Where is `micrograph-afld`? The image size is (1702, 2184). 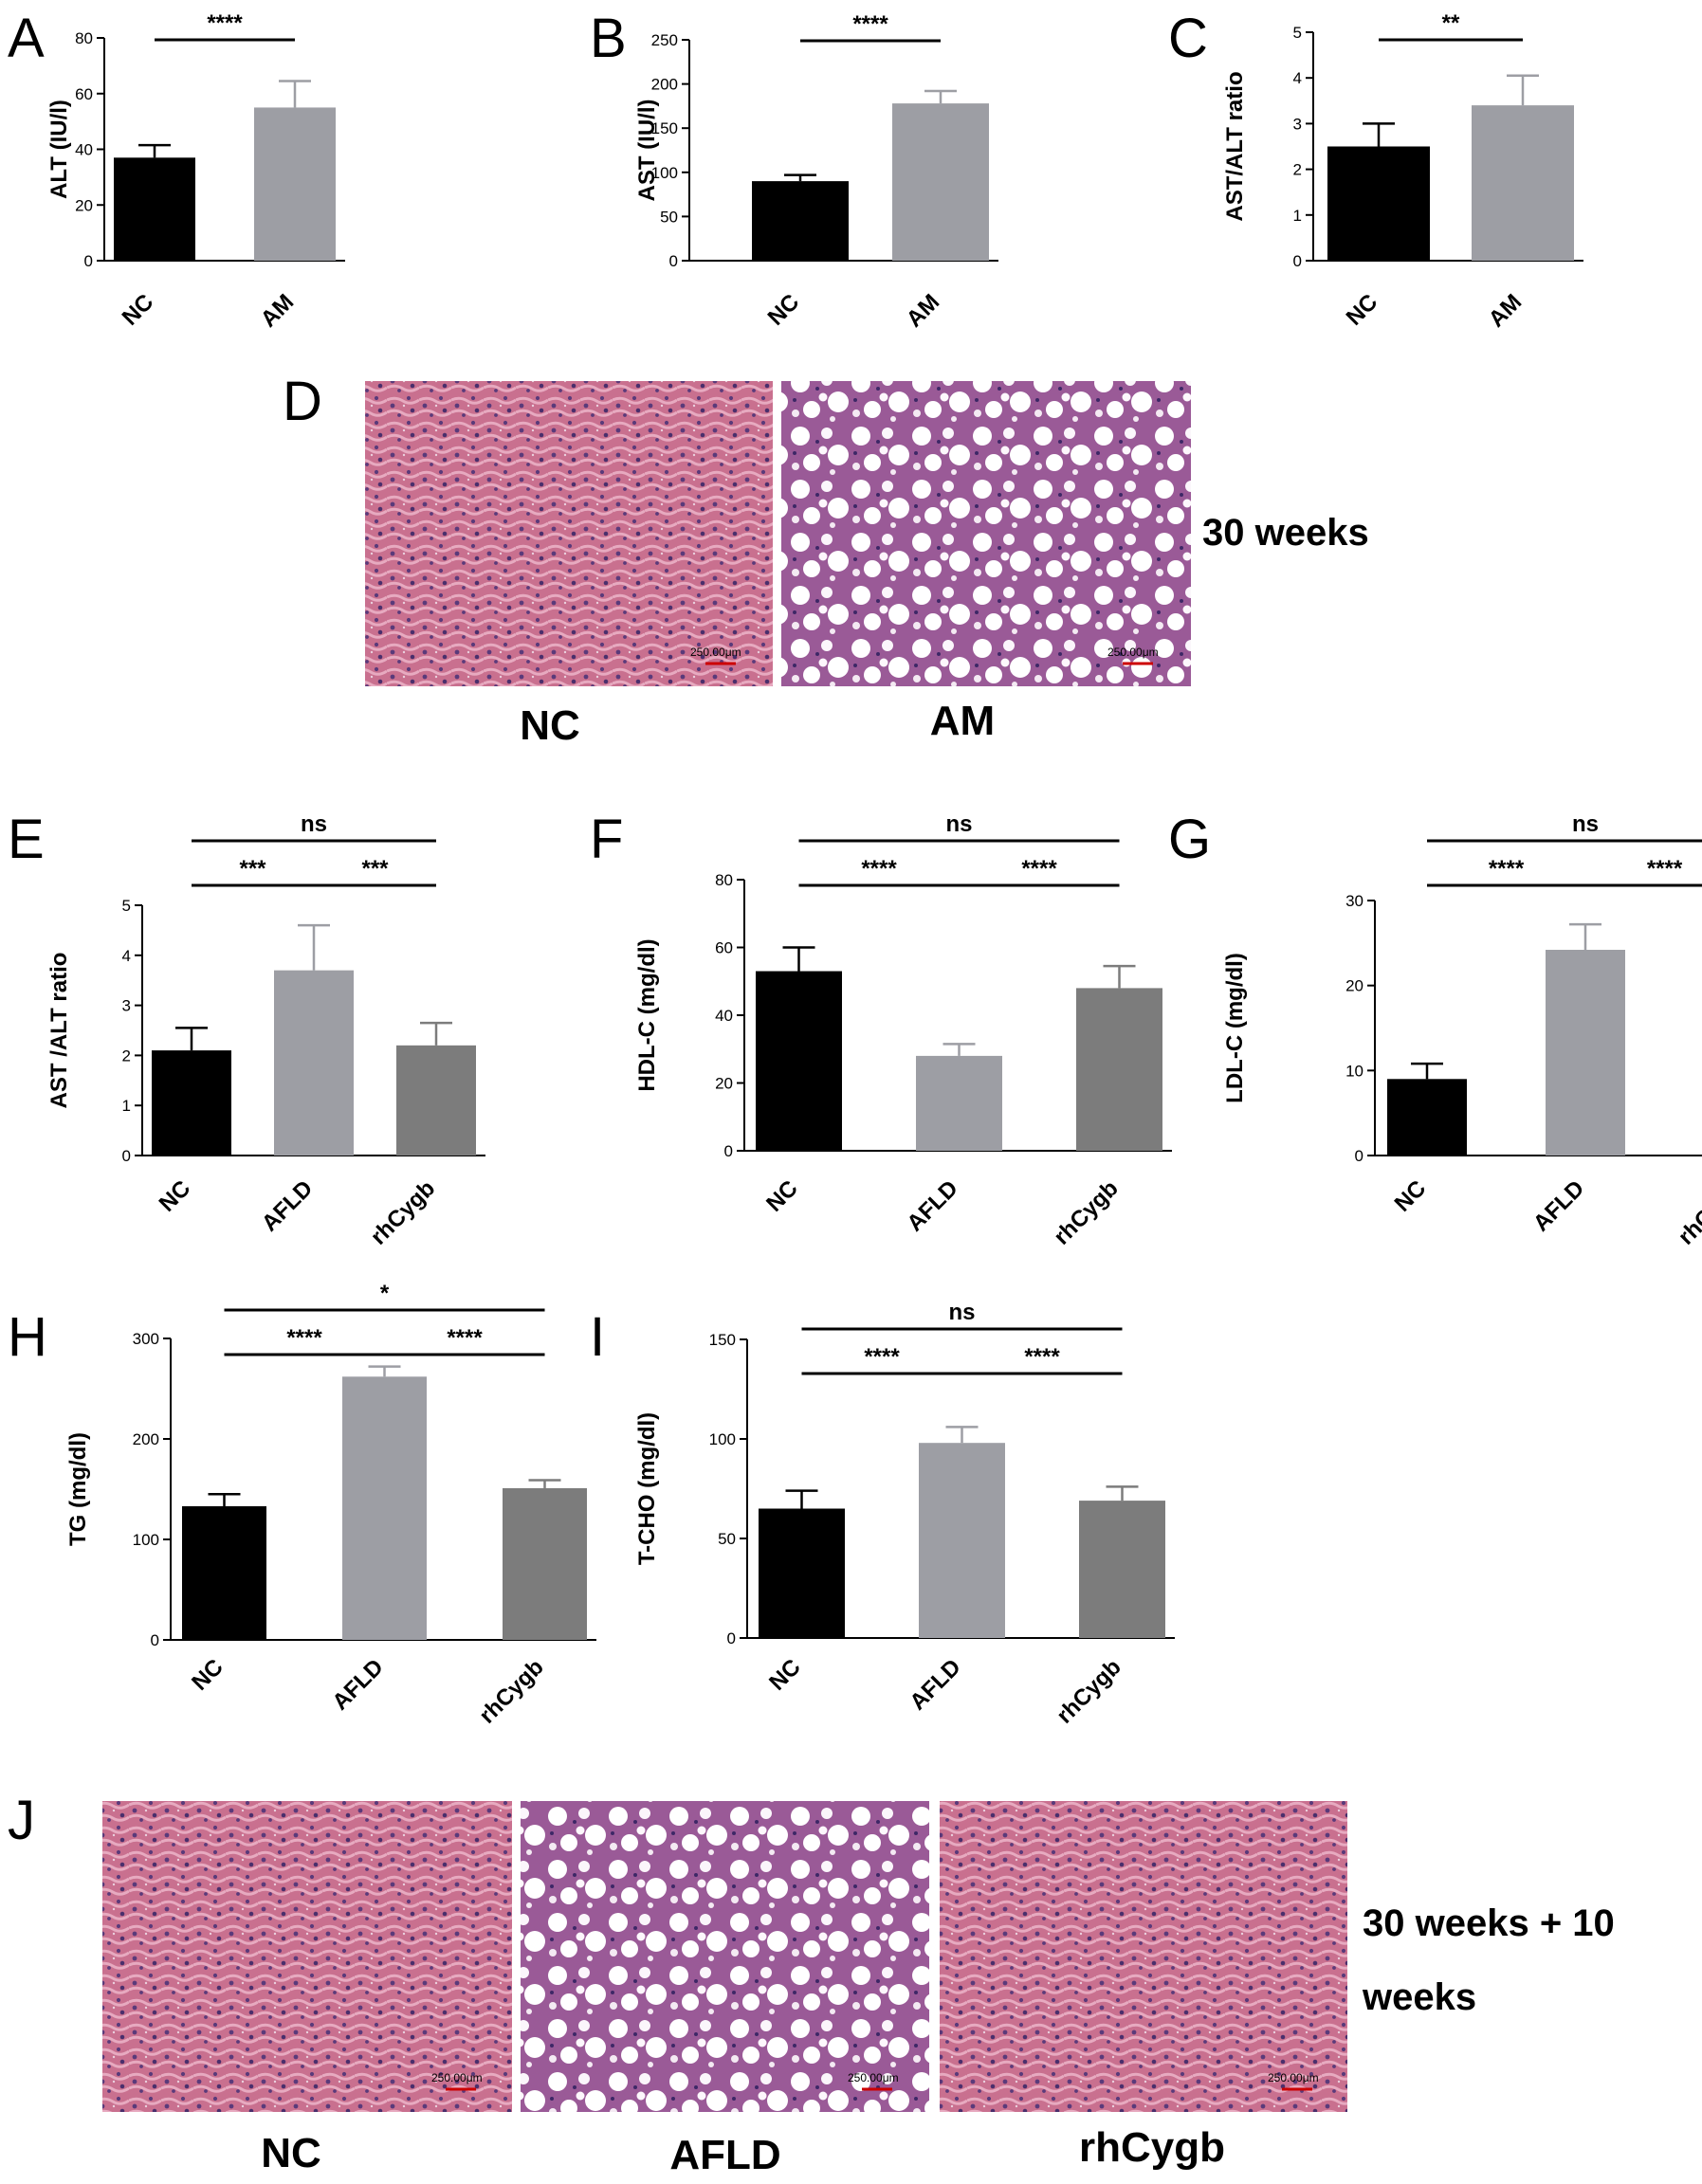 micrograph-afld is located at coordinates (725, 1956).